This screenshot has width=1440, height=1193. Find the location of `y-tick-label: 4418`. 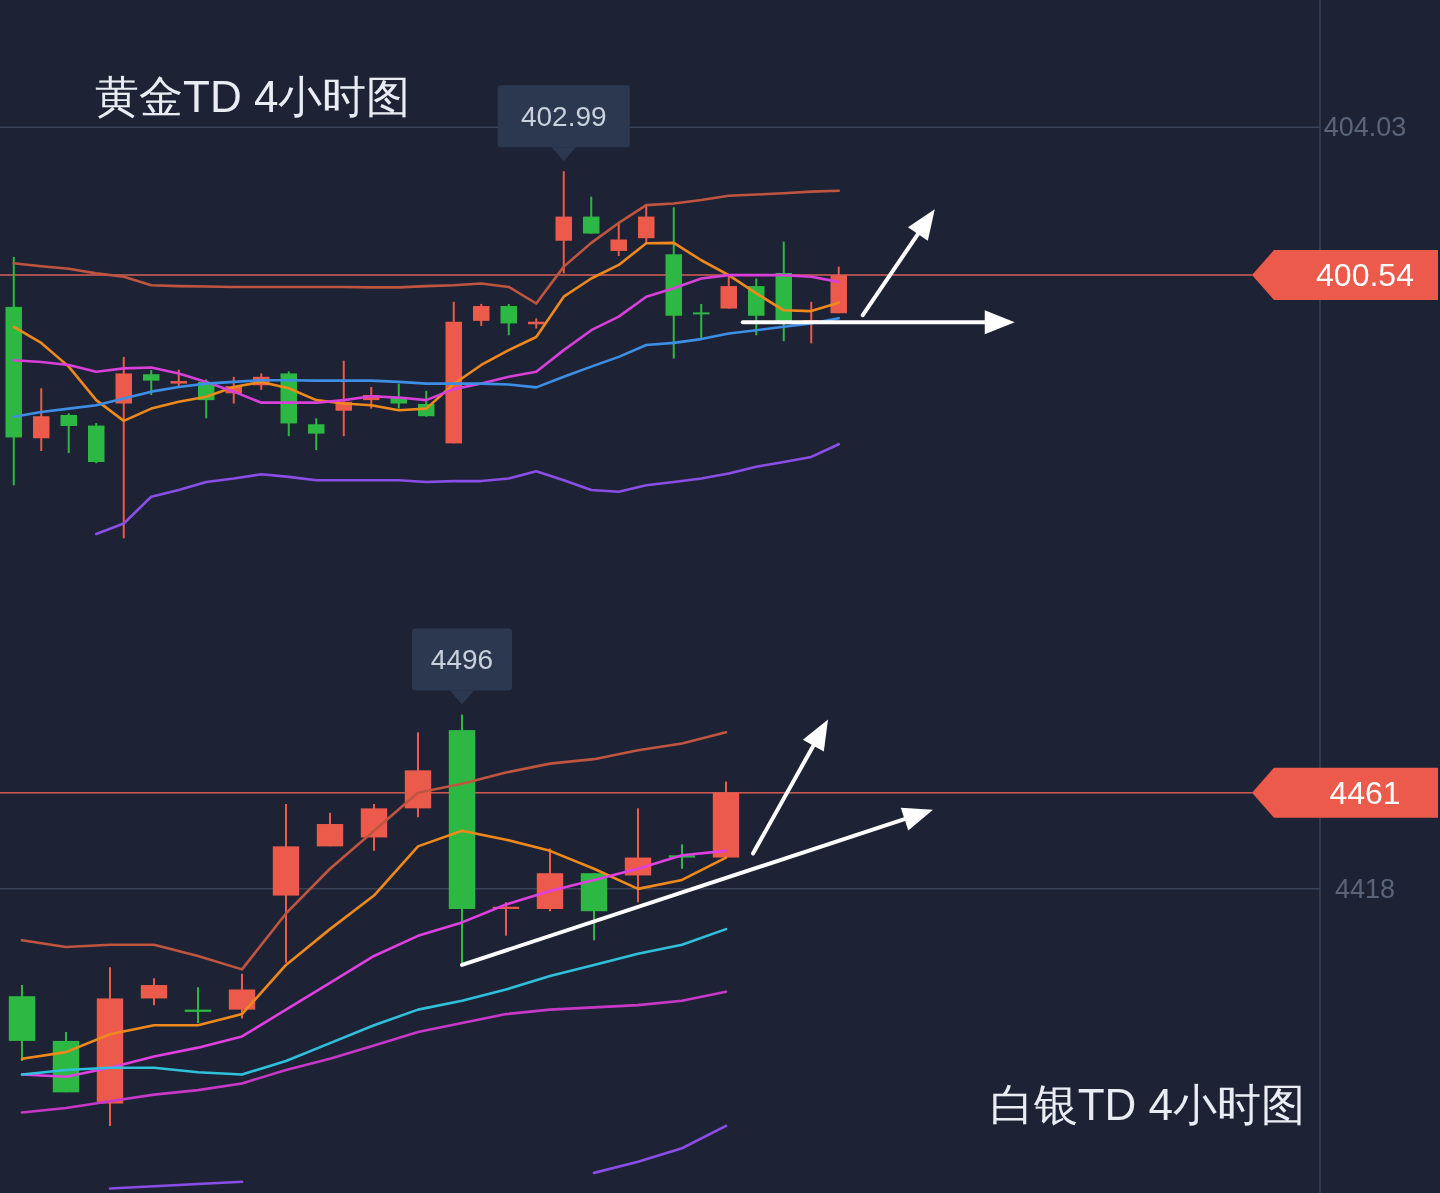

y-tick-label: 4418 is located at coordinates (1365, 888).